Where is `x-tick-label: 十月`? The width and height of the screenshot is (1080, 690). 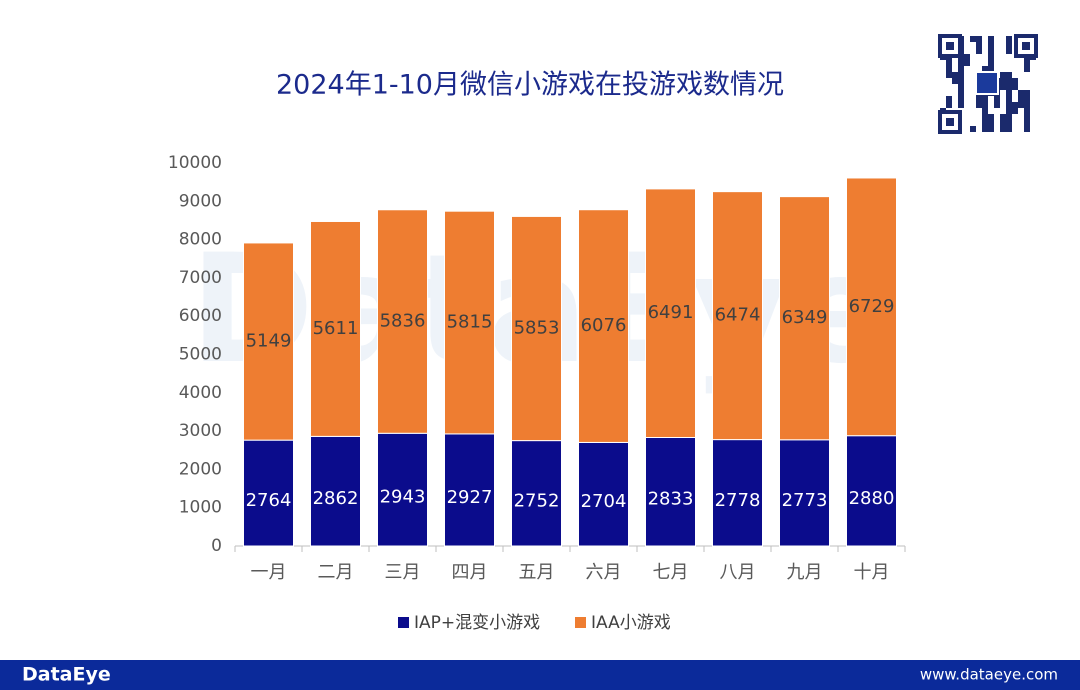
x-tick-label: 十月 is located at coordinates (872, 572).